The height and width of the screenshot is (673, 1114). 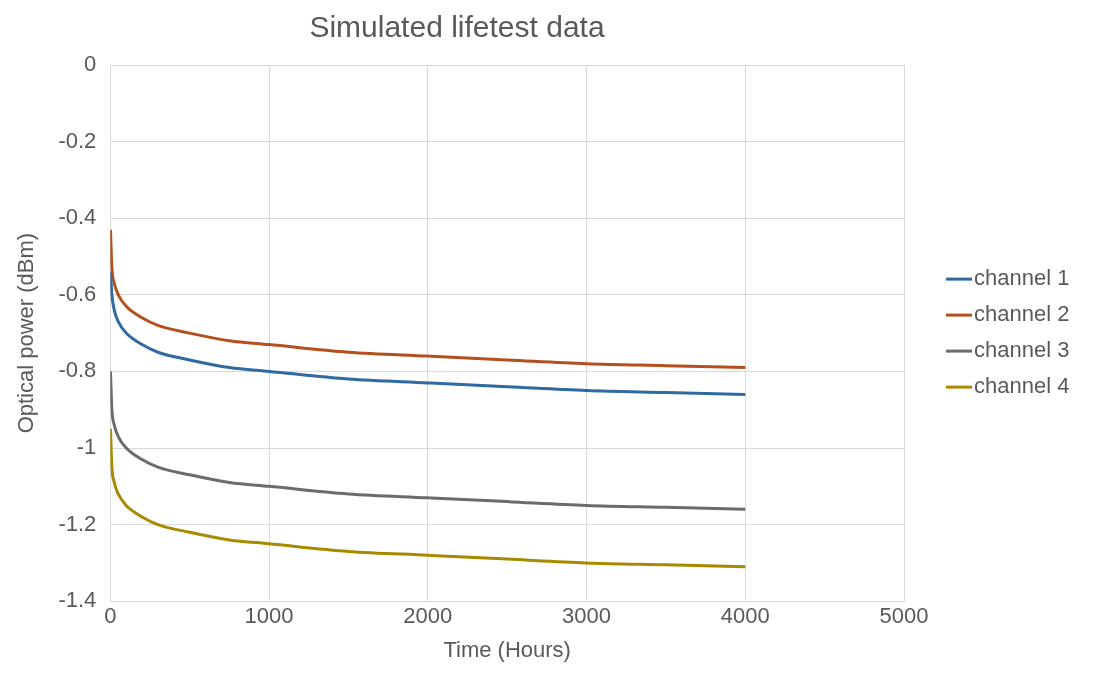 I want to click on x-tick-label: 2000, so click(x=428, y=616).